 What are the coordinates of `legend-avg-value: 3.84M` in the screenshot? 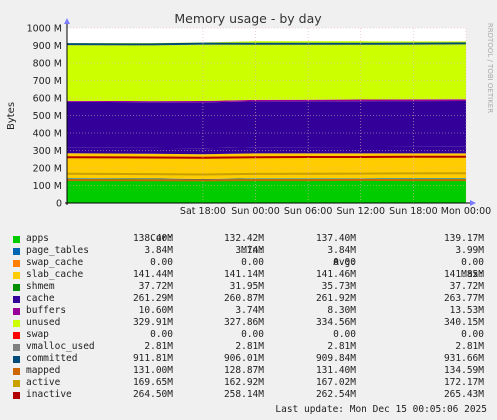 It's located at (341, 250).